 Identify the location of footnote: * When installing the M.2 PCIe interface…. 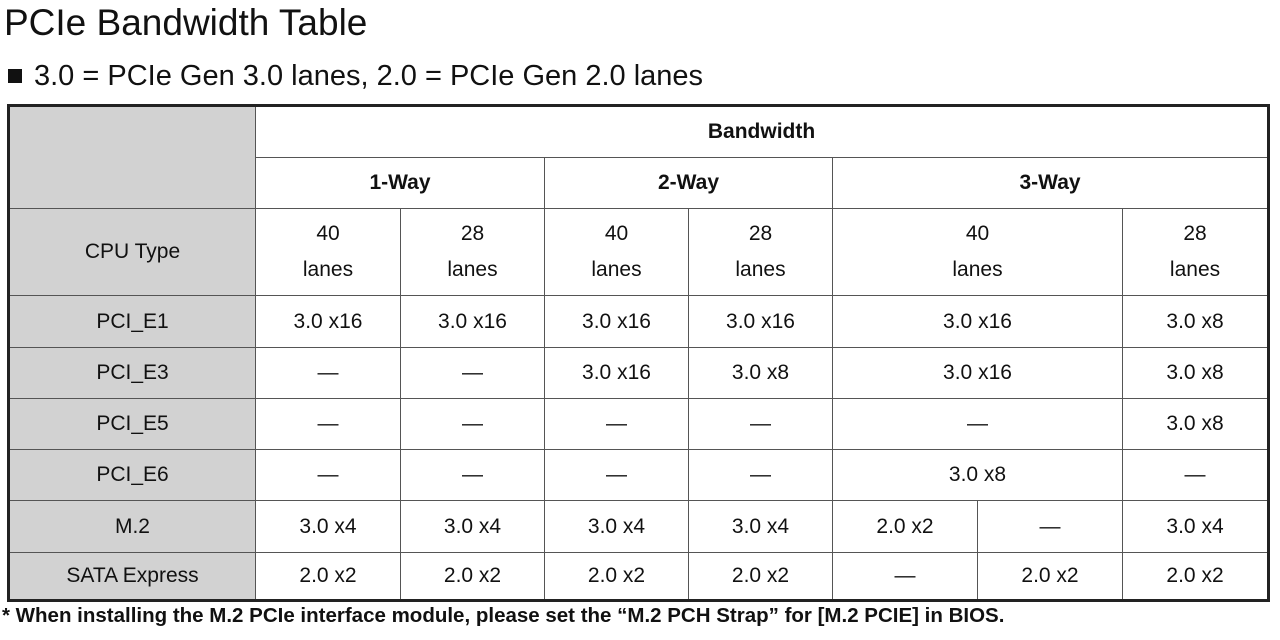
(503, 615).